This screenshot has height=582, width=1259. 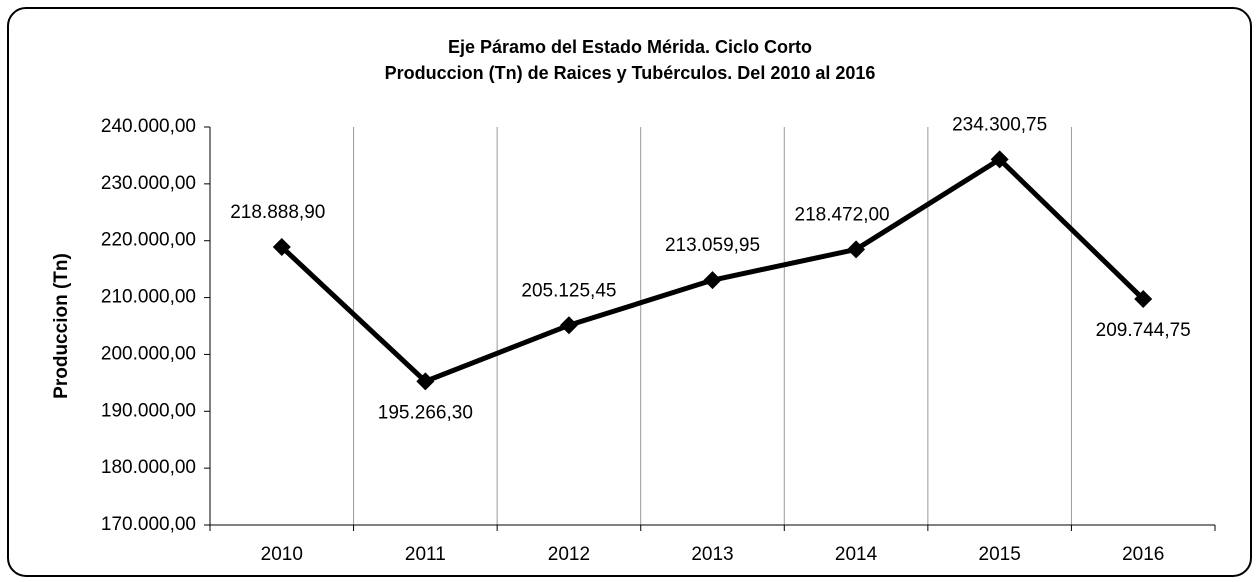 What do you see at coordinates (569, 554) in the screenshot?
I see `x-tick-label: 2012` at bounding box center [569, 554].